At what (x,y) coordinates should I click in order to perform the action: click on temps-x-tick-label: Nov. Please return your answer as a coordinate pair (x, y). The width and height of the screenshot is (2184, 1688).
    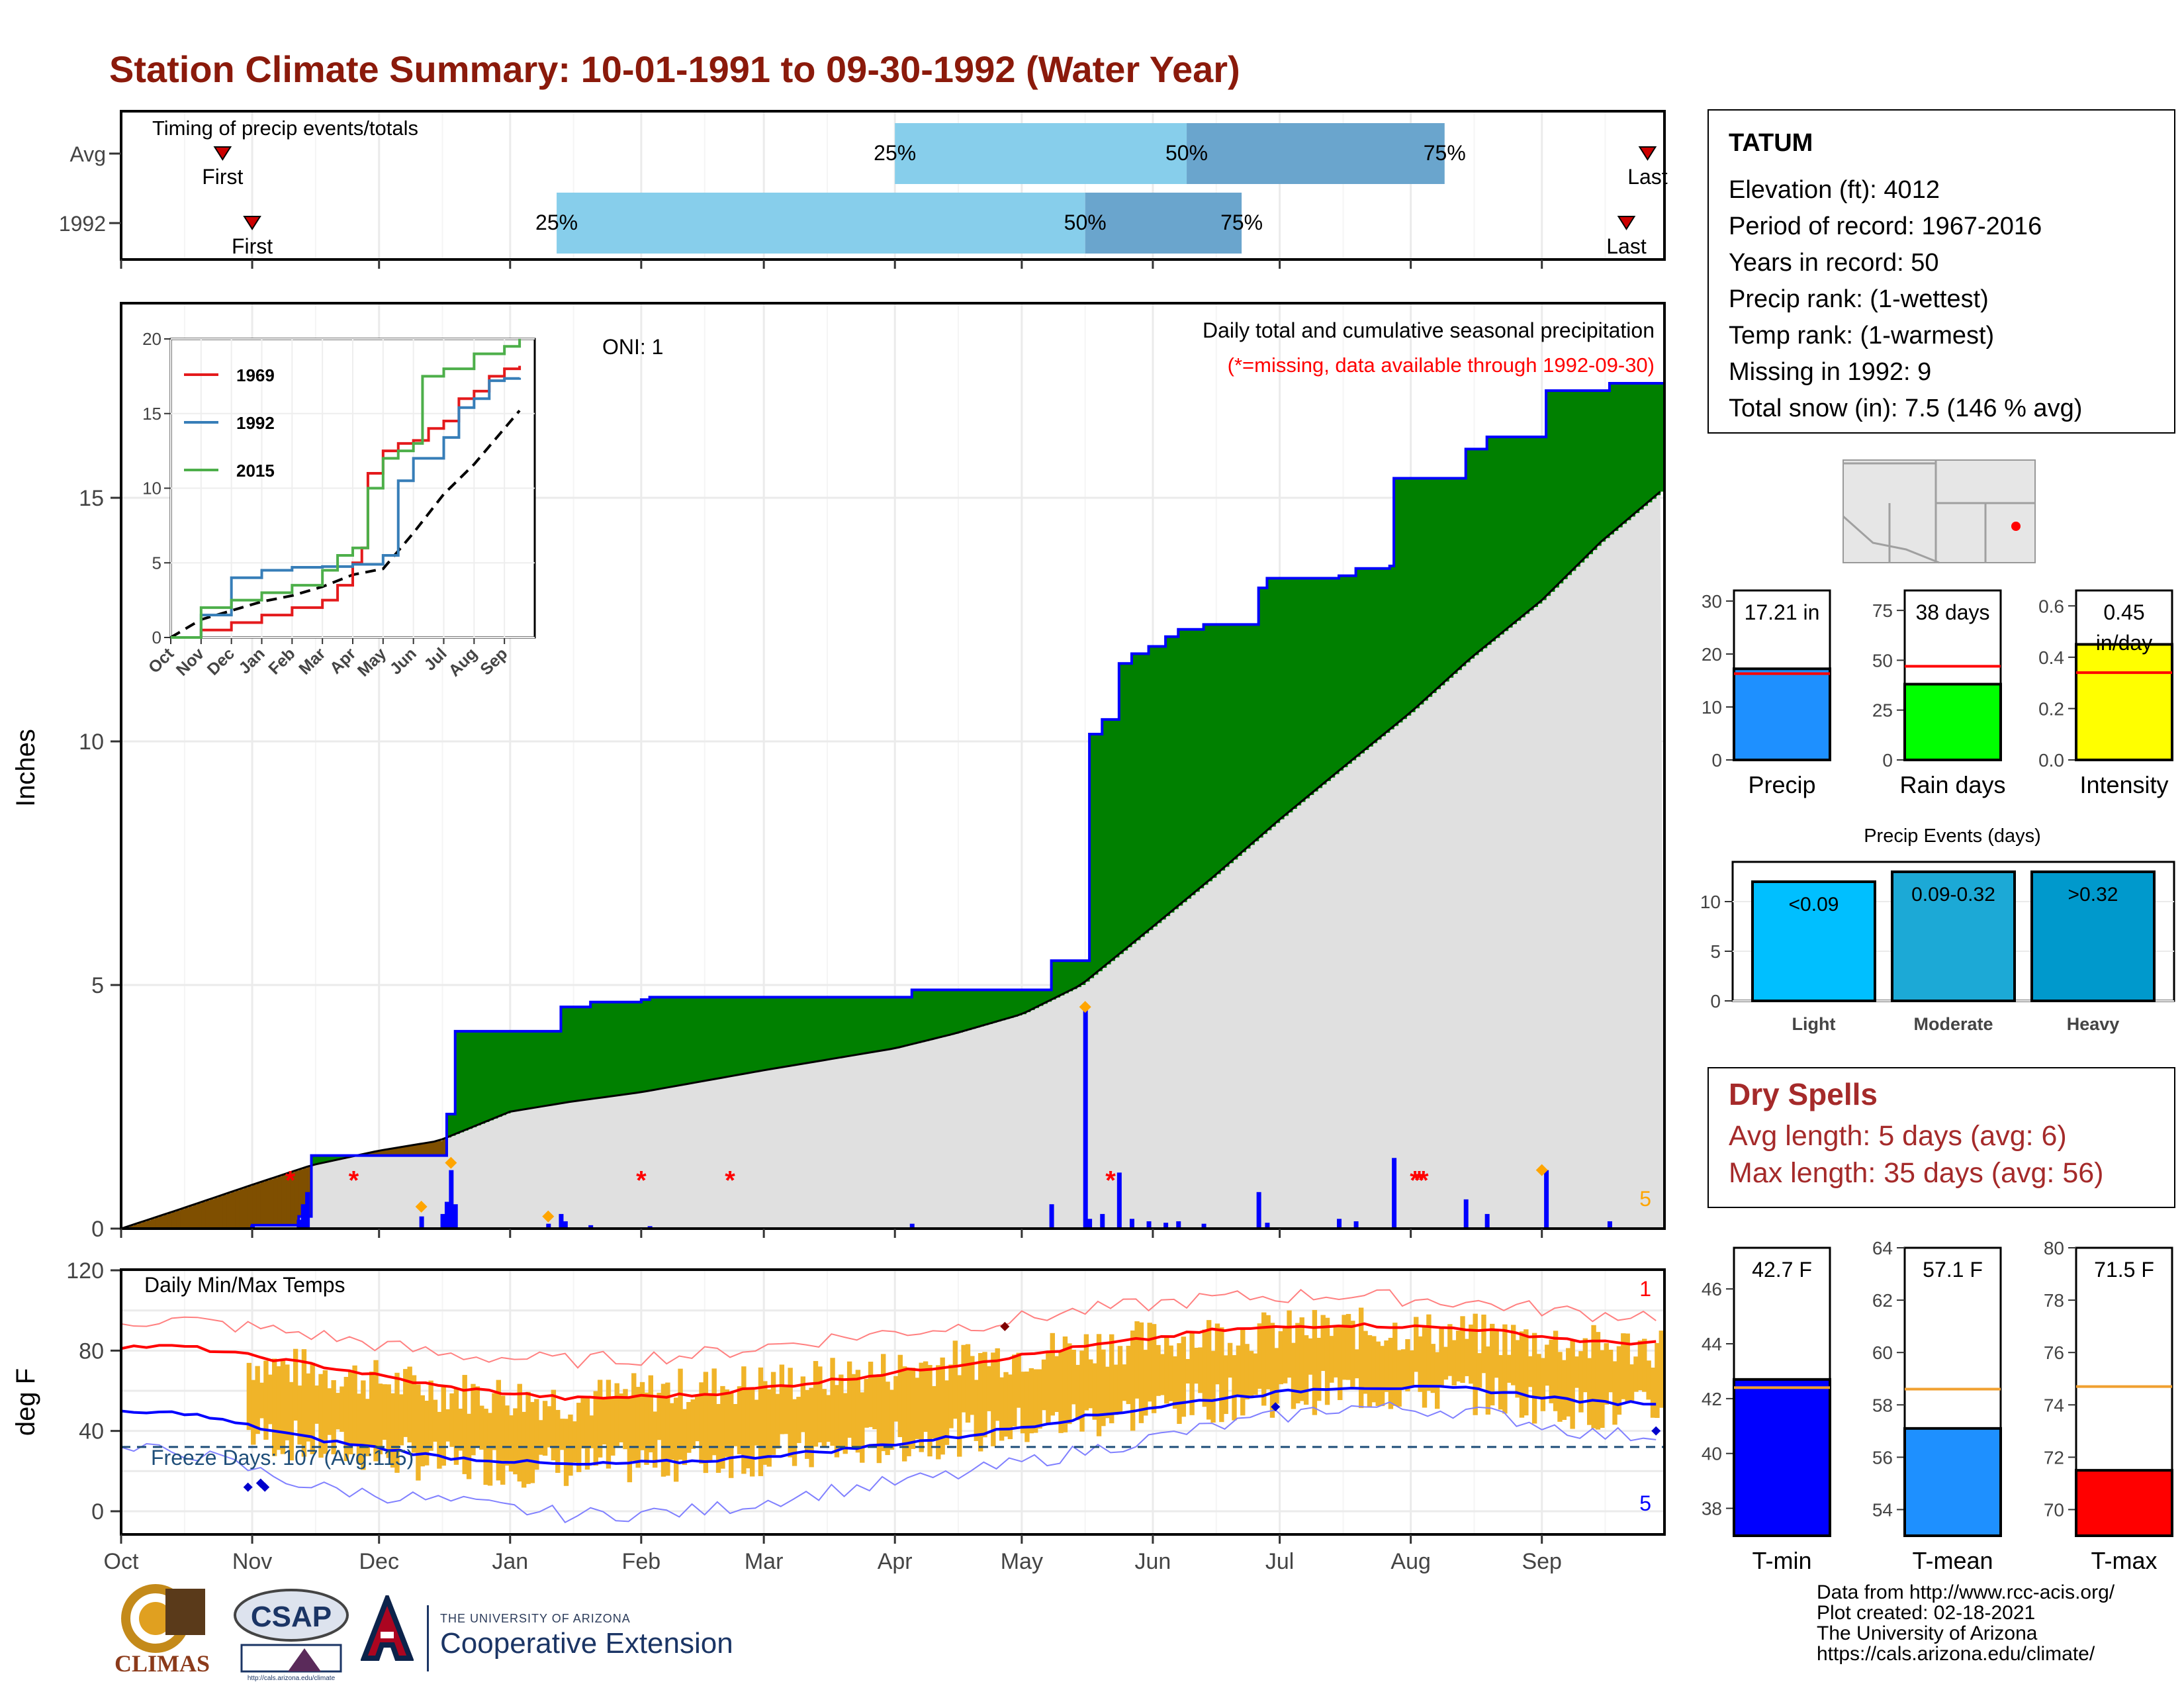
    Looking at the image, I should click on (252, 1561).